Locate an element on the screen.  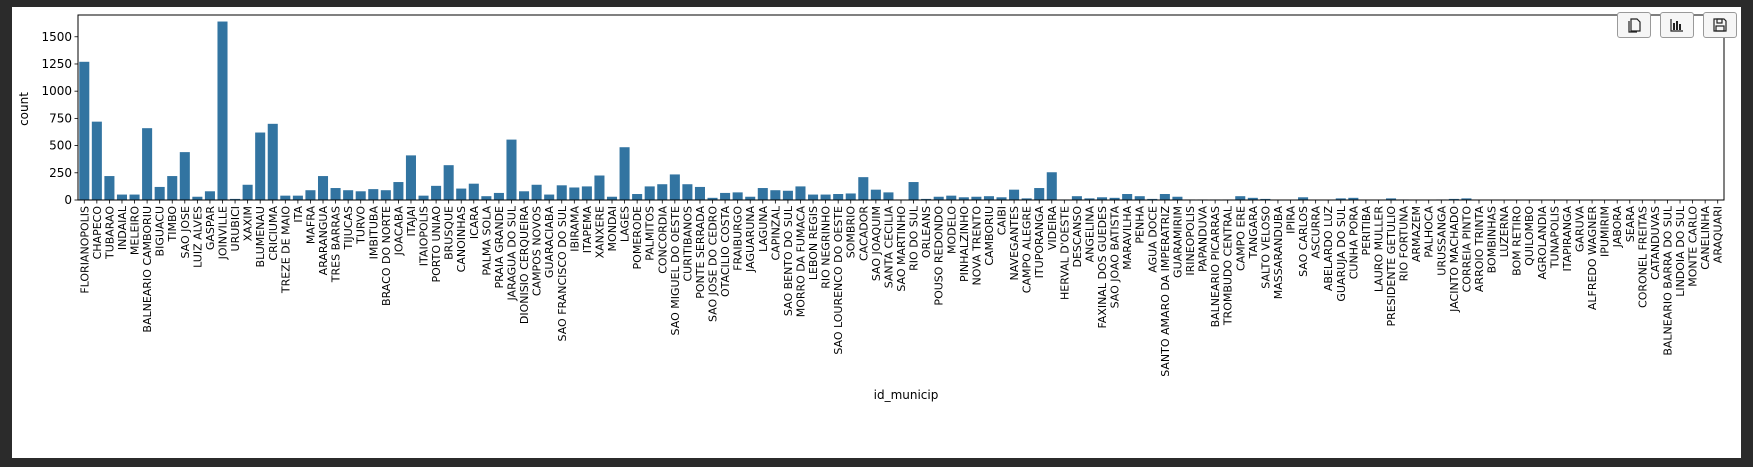
x-tick-label: TIMBO is located at coordinates (172, 224).